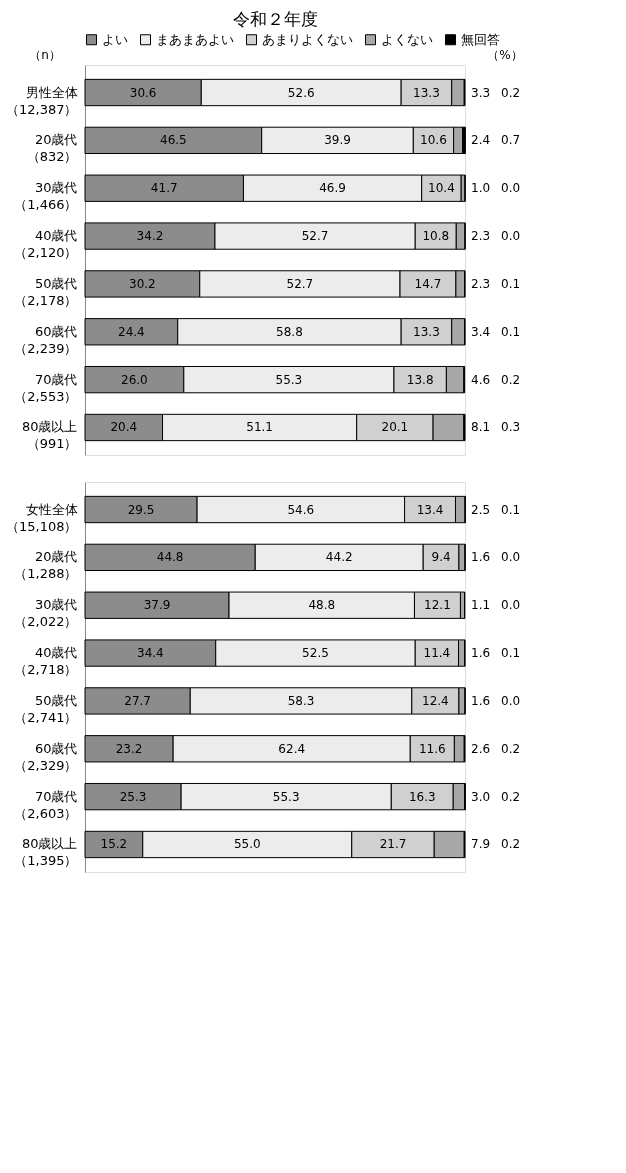 The height and width of the screenshot is (1173, 626). Describe the element at coordinates (46, 852) in the screenshot. I see `y-tick-label: 80歳以上（1,395）` at that location.